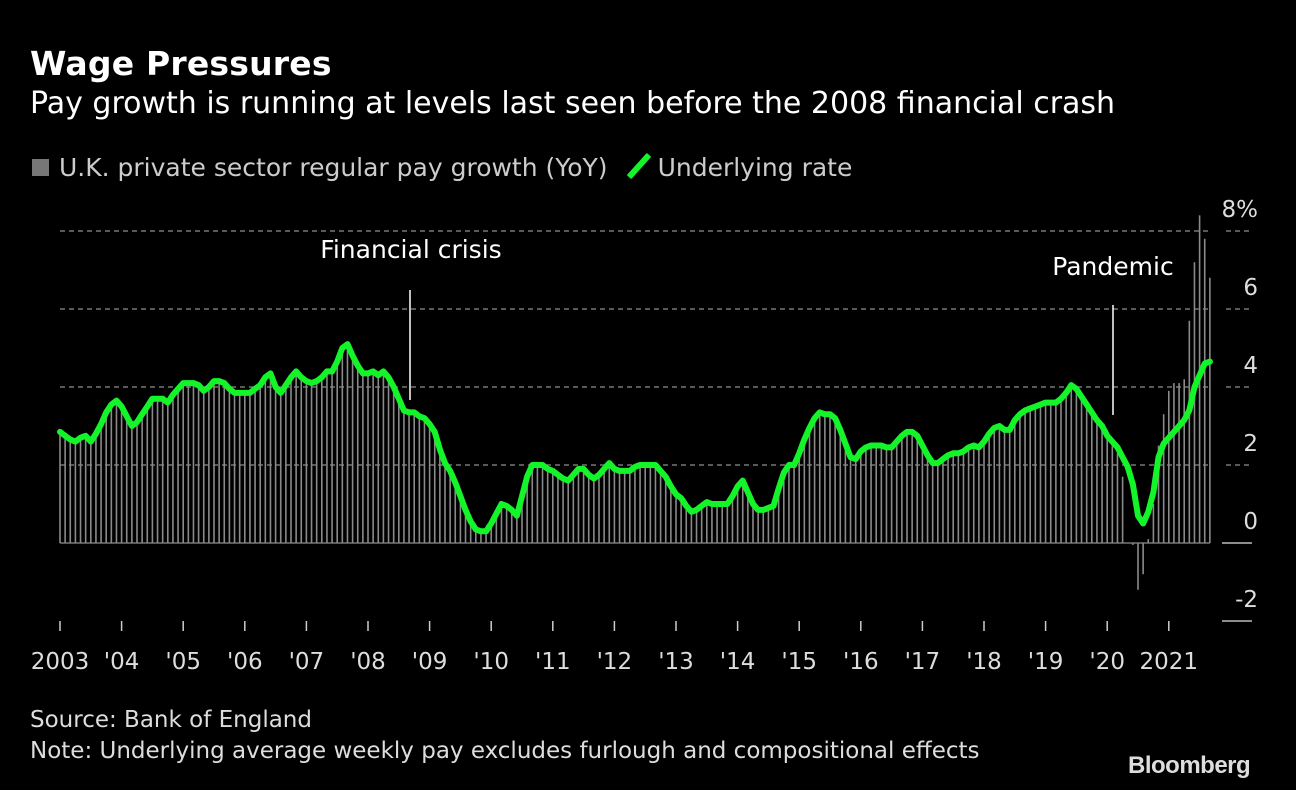 The height and width of the screenshot is (790, 1296). What do you see at coordinates (40, 167) in the screenshot?
I see `legend-bar-swatch-icon` at bounding box center [40, 167].